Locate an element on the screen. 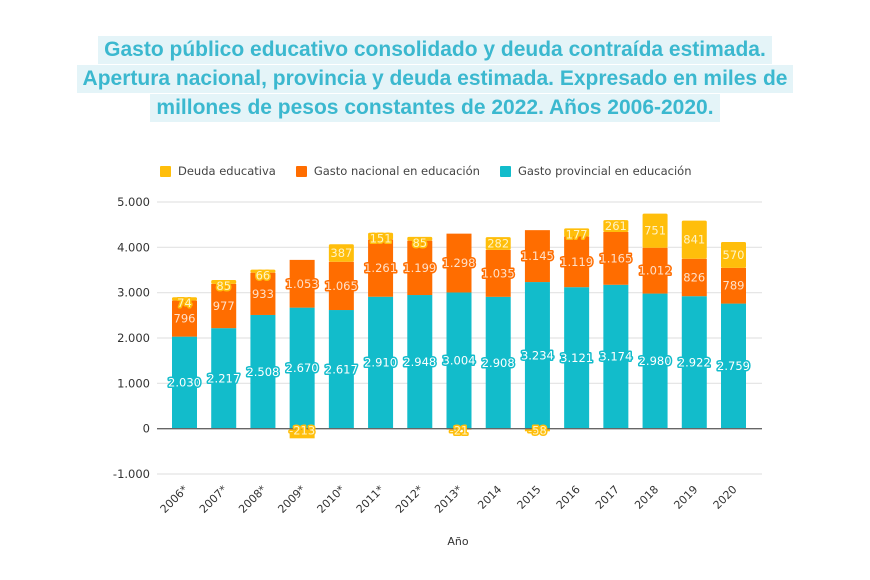  data-label-nacional: 977 is located at coordinates (224, 306).